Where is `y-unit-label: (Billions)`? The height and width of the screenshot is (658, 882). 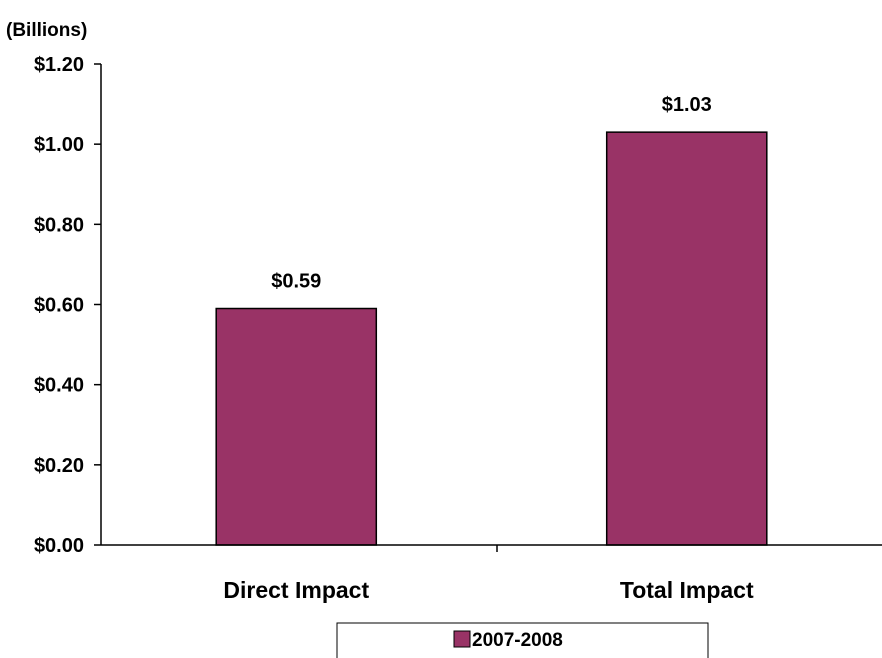 y-unit-label: (Billions) is located at coordinates (46, 30).